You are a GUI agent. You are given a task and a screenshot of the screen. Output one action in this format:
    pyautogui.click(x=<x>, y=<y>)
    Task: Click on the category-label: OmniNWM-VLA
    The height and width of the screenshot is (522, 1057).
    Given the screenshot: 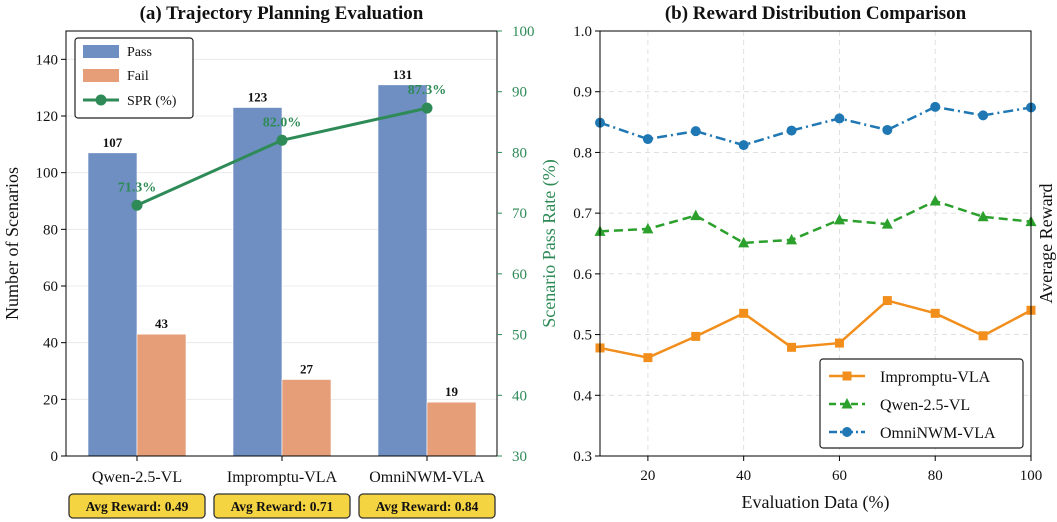 What is the action you would take?
    pyautogui.click(x=427, y=477)
    